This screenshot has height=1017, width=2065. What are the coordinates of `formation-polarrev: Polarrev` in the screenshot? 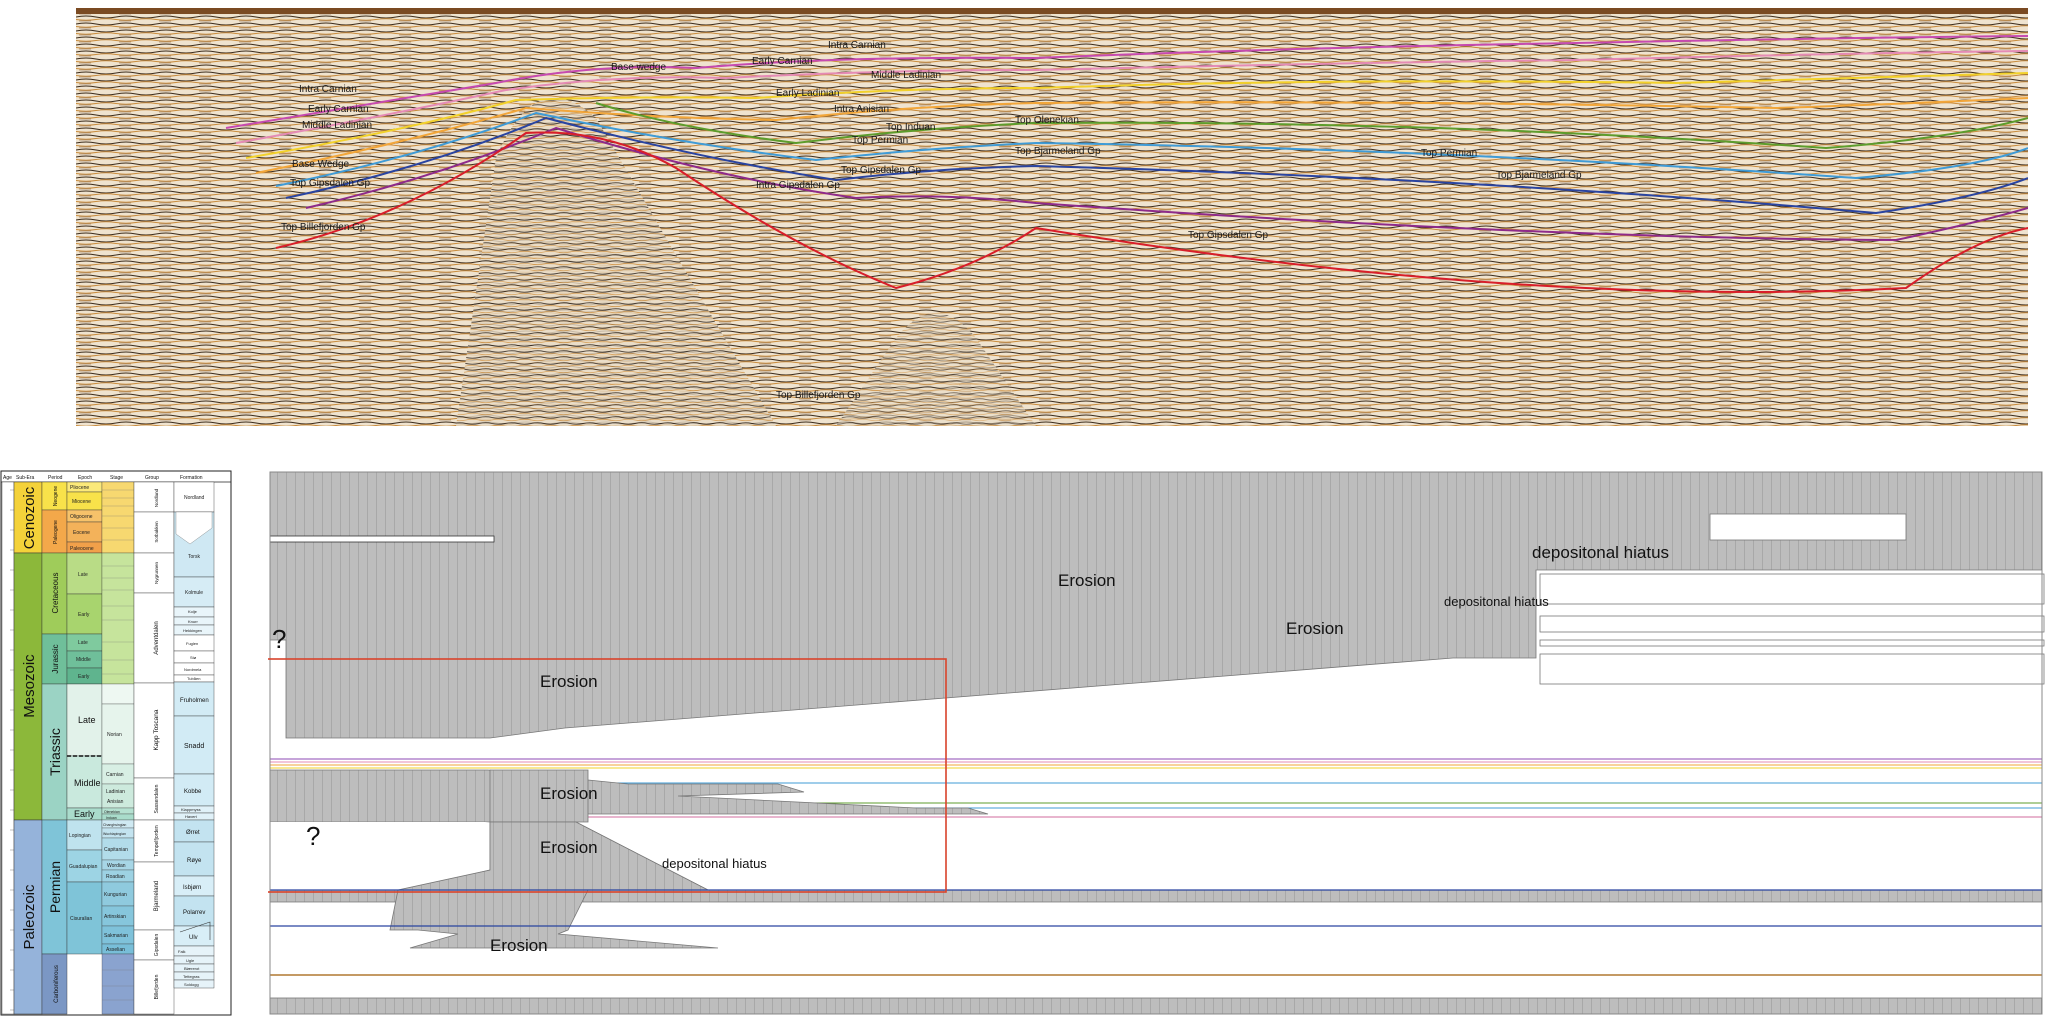 It's located at (194, 913).